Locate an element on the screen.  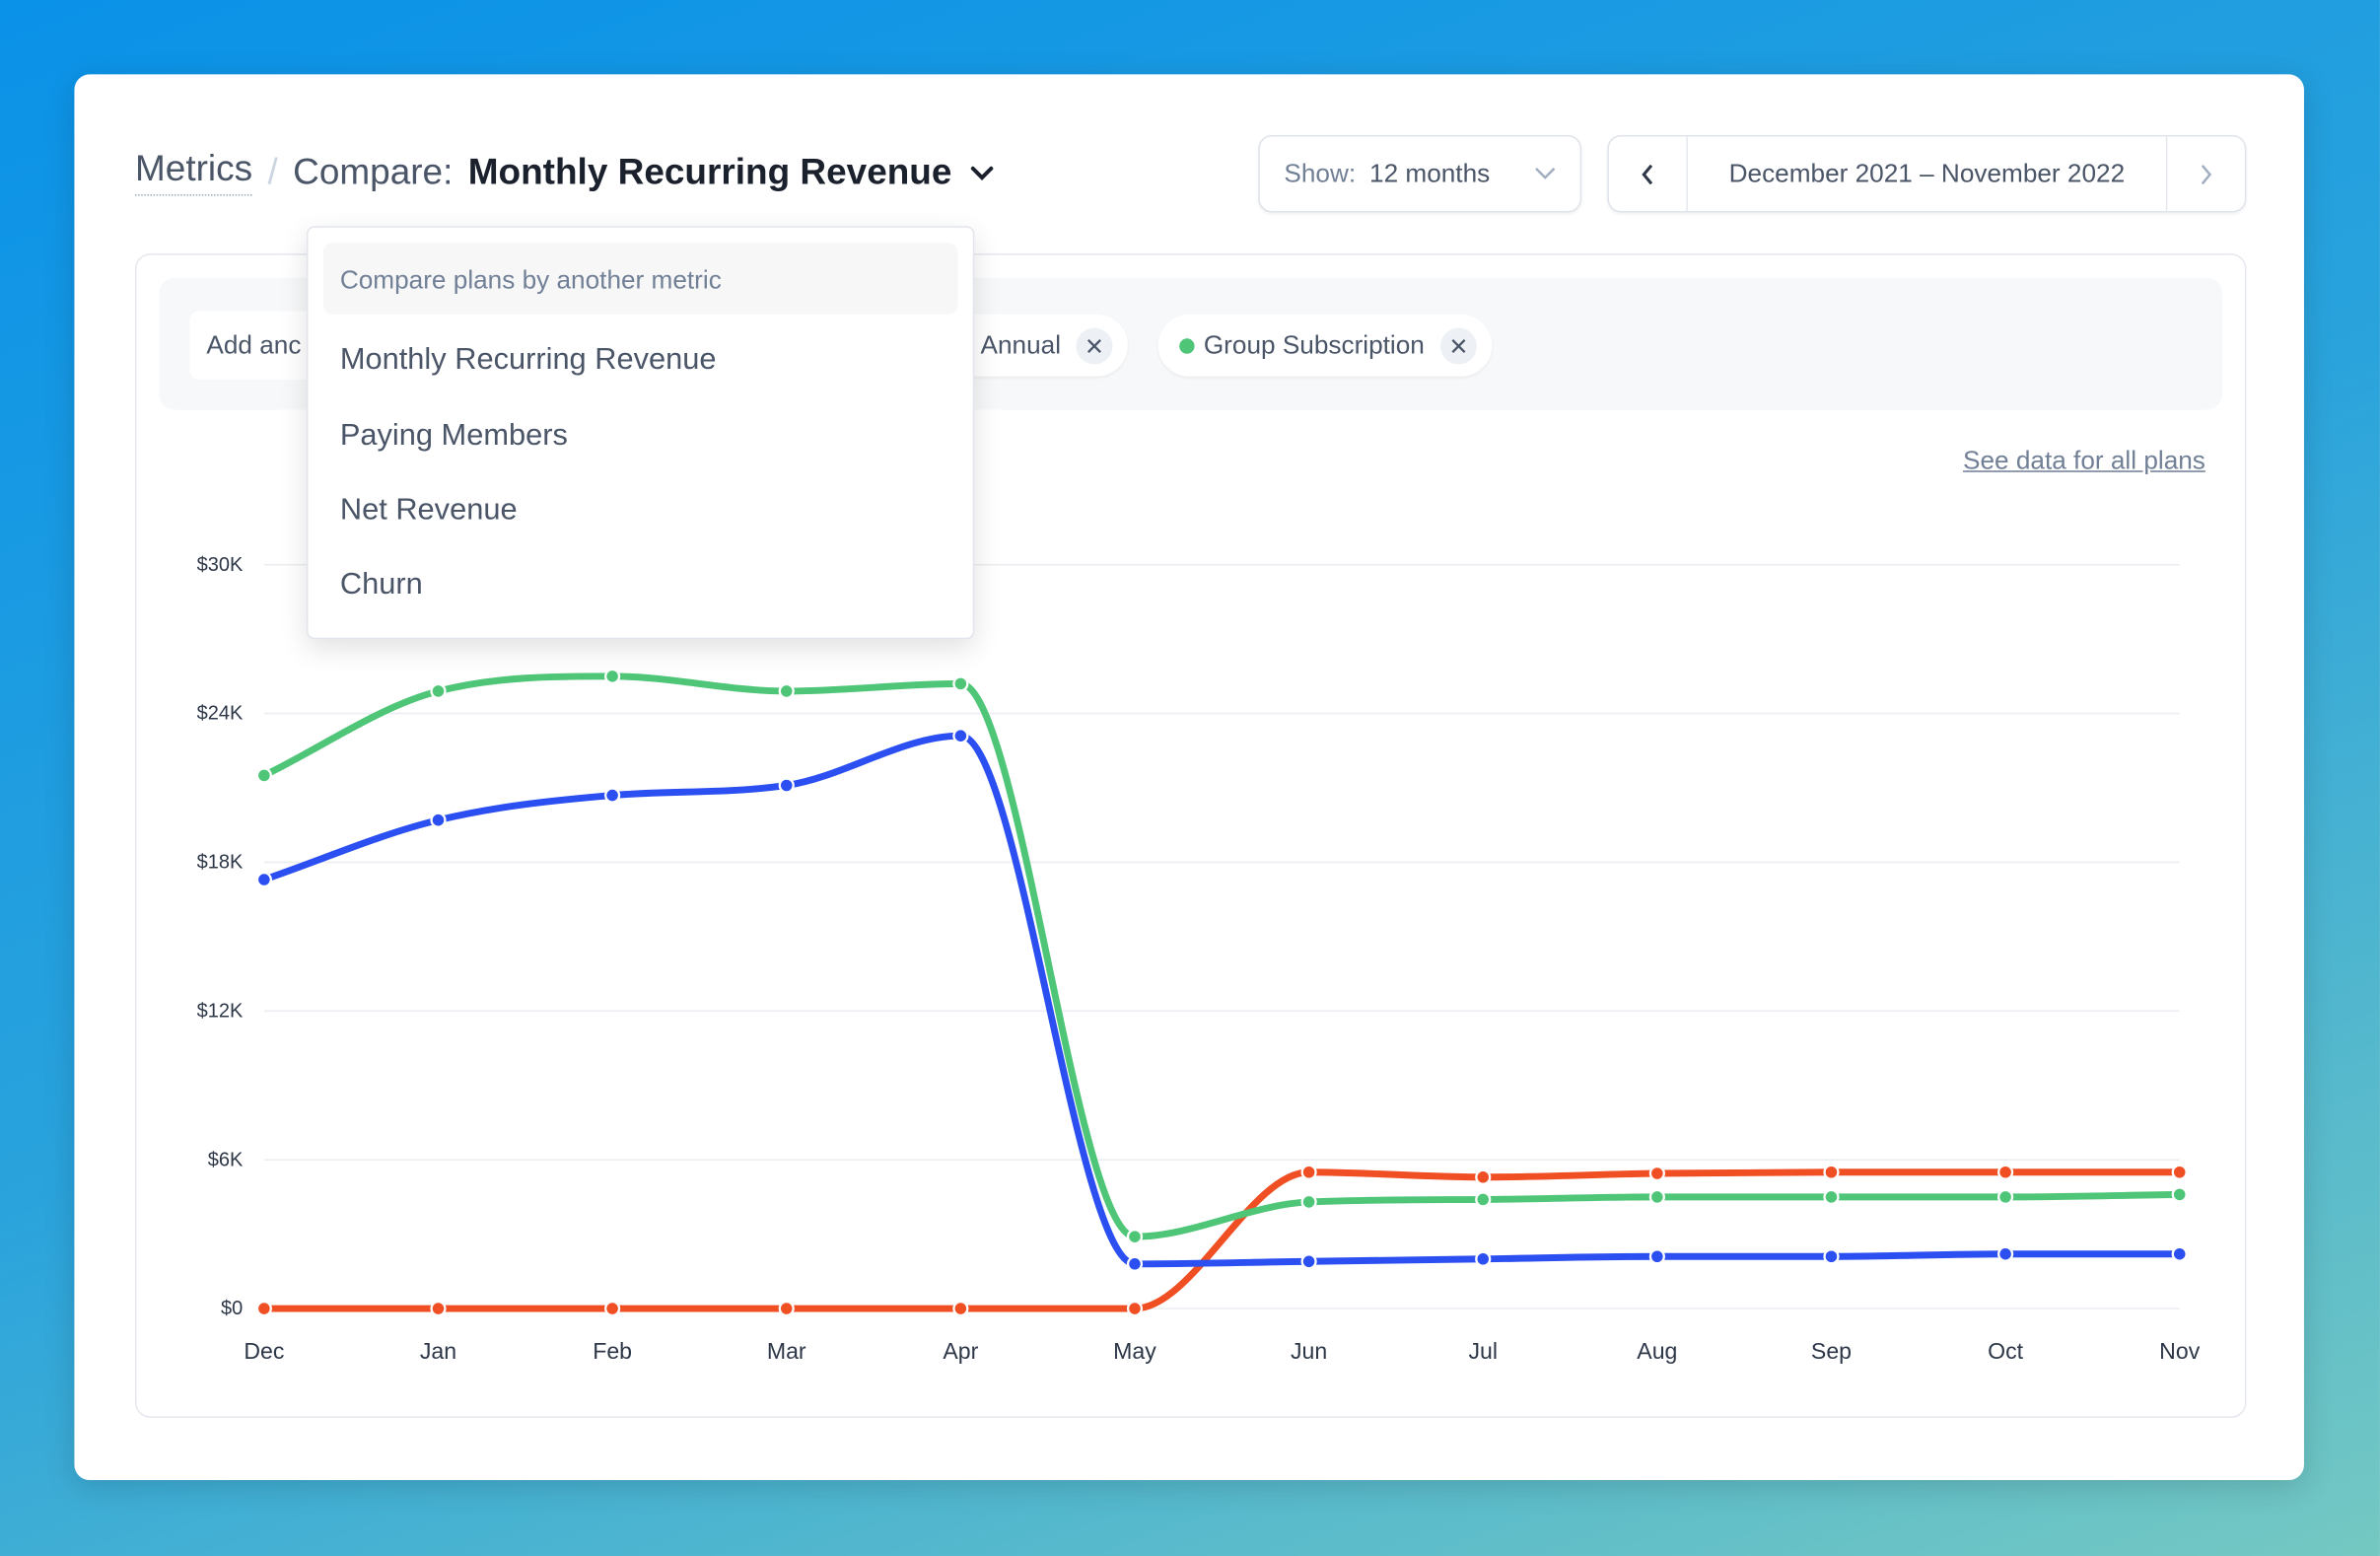
x-tick-label: Mar is located at coordinates (786, 1351).